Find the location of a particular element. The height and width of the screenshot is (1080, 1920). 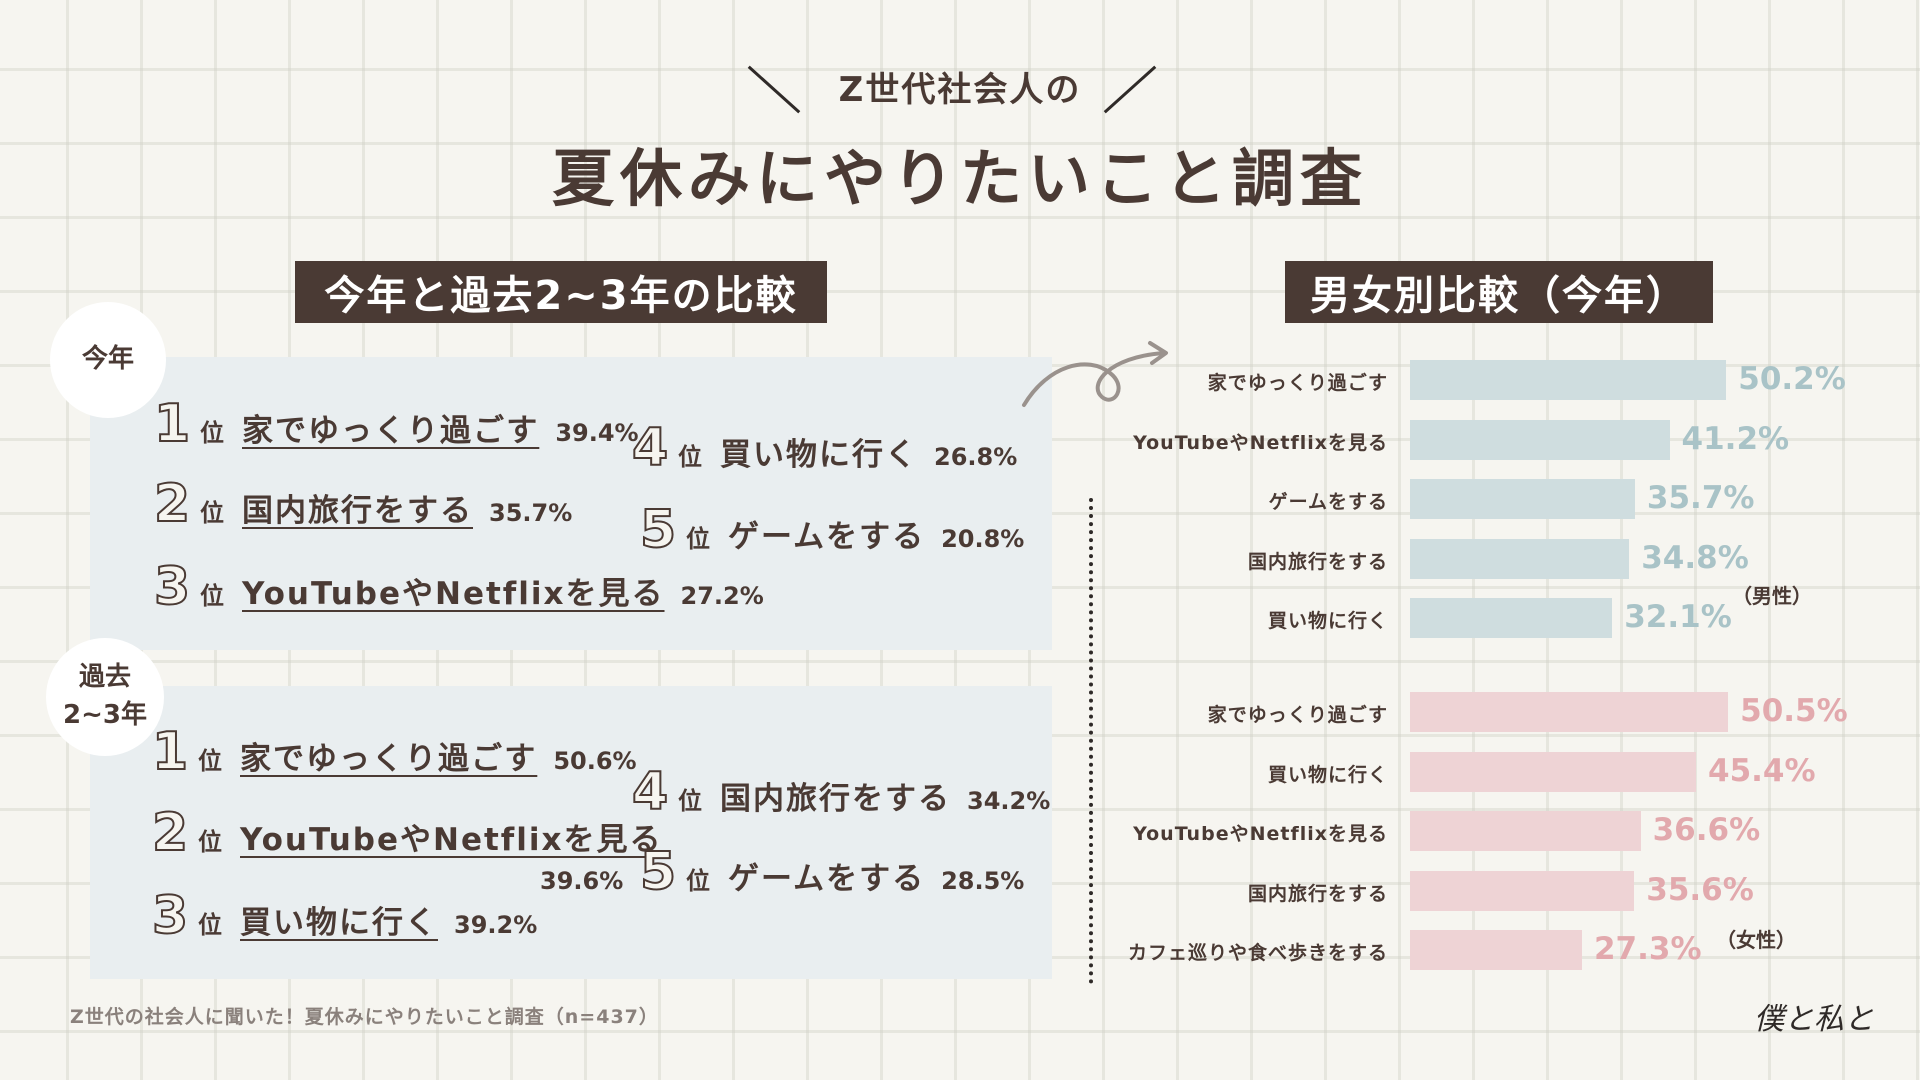

male-tag: （男性） is located at coordinates (1772, 596).